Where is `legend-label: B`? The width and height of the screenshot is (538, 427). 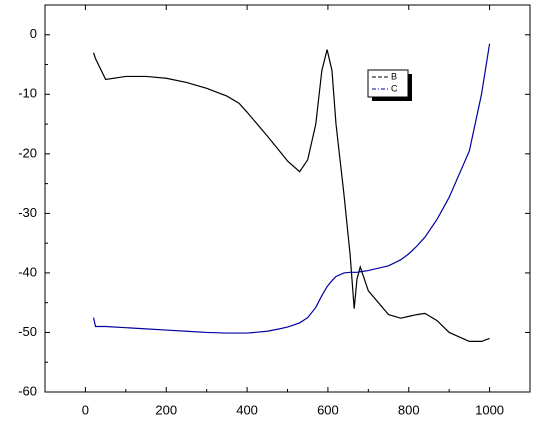 legend-label: B is located at coordinates (394, 76).